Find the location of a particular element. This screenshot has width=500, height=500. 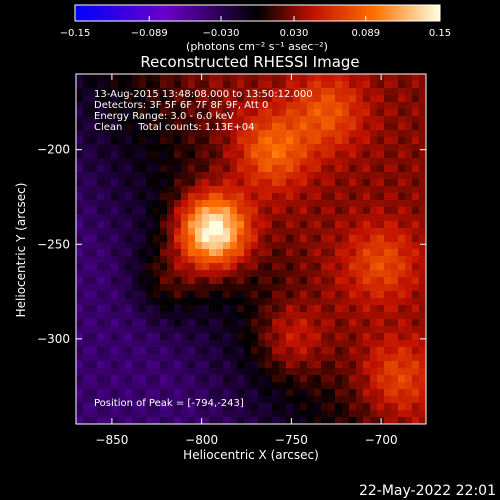

x-tick-label: −850 is located at coordinates (111, 440).